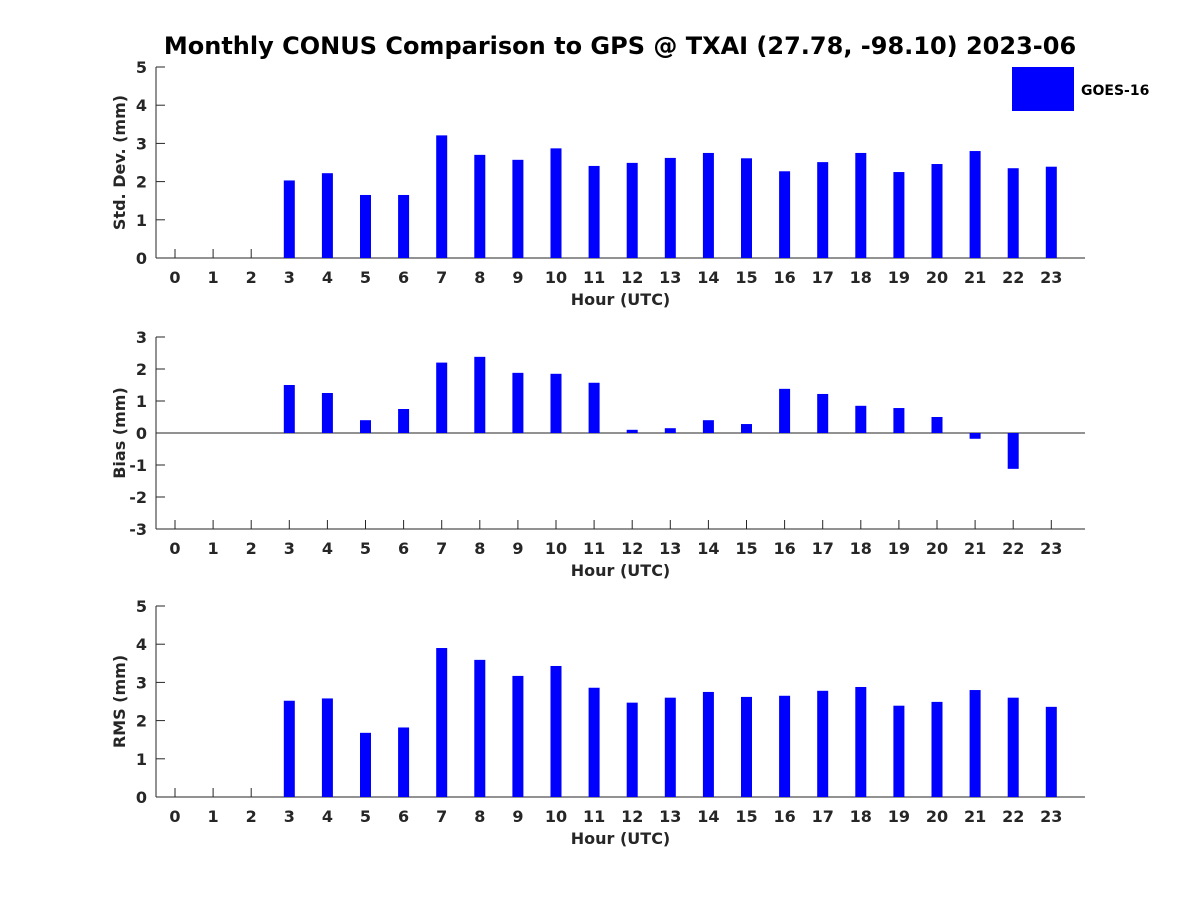  What do you see at coordinates (119, 162) in the screenshot?
I see `y-axis-label: Std. Dev. (mm)` at bounding box center [119, 162].